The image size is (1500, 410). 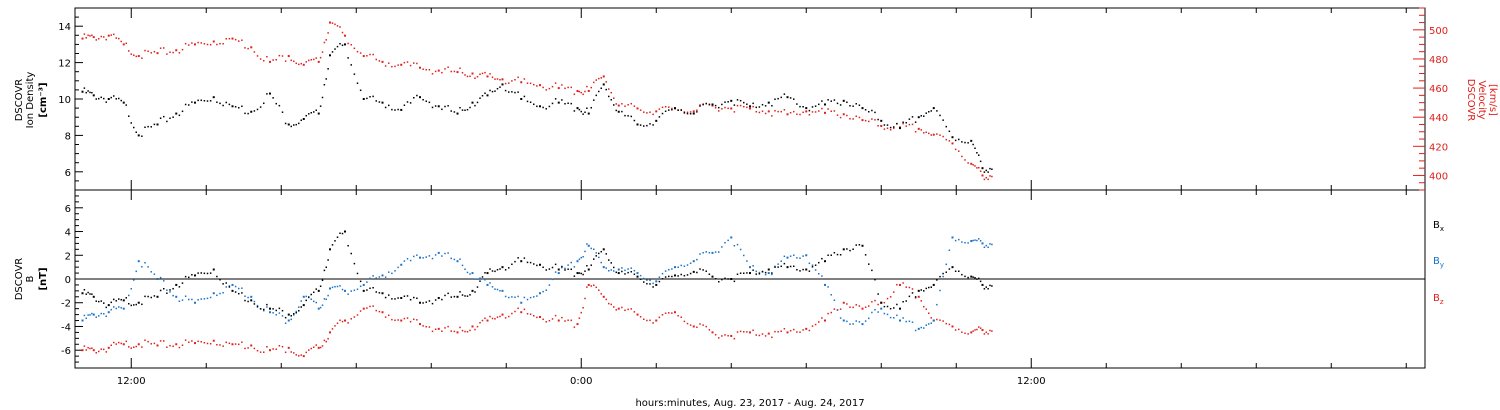 I want to click on density-tick-label: 8, so click(x=68, y=136).